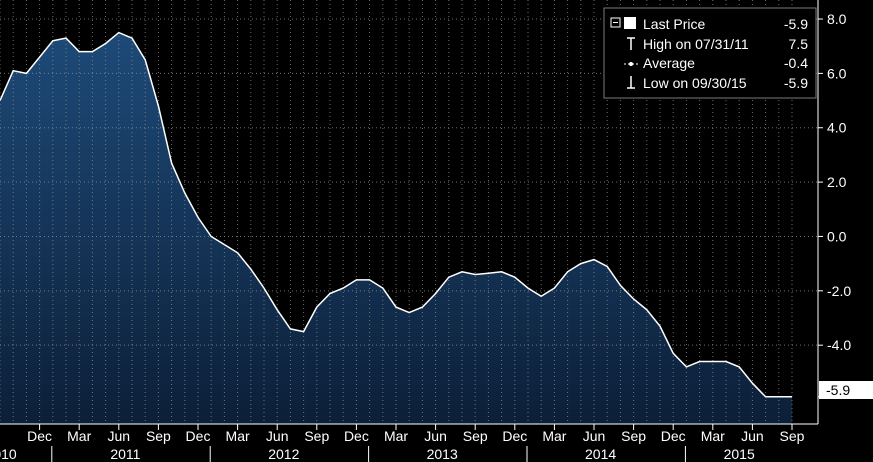 The image size is (873, 462). I want to click on low-marker-icon, so click(631, 82).